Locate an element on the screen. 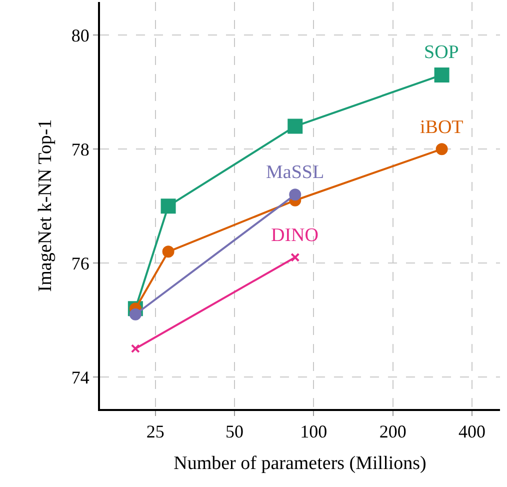  series-label: iBOT is located at coordinates (442, 127).